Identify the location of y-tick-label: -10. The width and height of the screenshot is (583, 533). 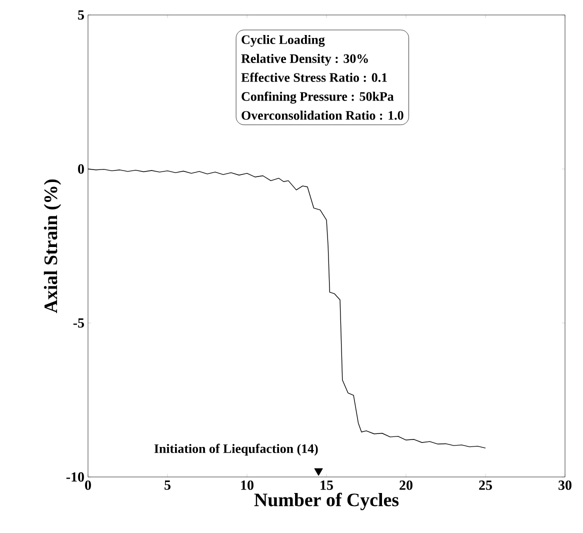
(75, 477).